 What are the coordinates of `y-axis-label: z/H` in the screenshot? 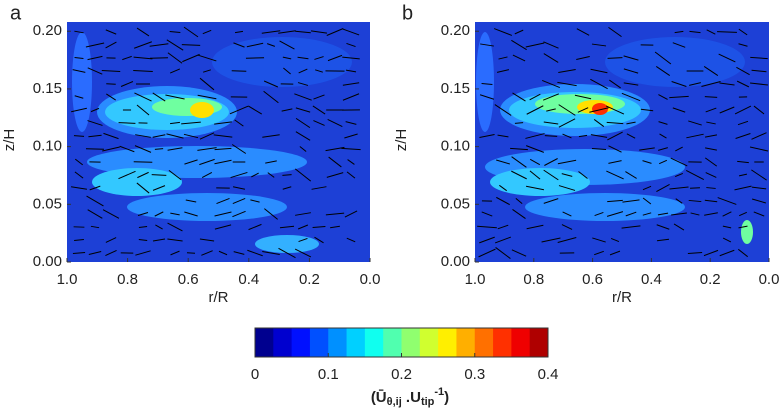 It's located at (401, 140).